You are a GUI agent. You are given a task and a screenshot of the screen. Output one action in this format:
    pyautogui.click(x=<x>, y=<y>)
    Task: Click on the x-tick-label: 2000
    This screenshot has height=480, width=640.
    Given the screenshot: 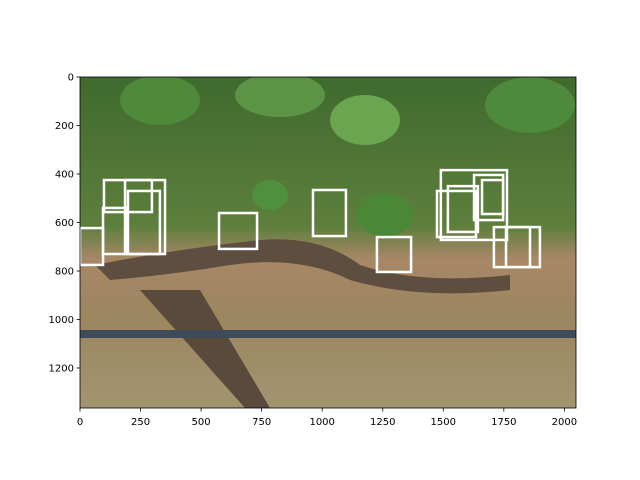 What is the action you would take?
    pyautogui.click(x=564, y=422)
    